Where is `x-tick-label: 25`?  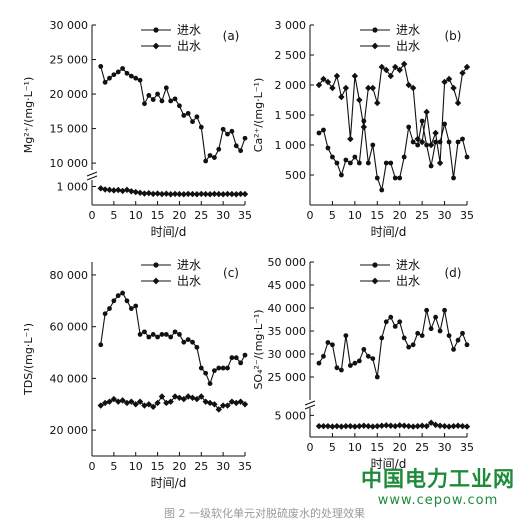
x-tick-label: 25 is located at coordinates (422, 215).